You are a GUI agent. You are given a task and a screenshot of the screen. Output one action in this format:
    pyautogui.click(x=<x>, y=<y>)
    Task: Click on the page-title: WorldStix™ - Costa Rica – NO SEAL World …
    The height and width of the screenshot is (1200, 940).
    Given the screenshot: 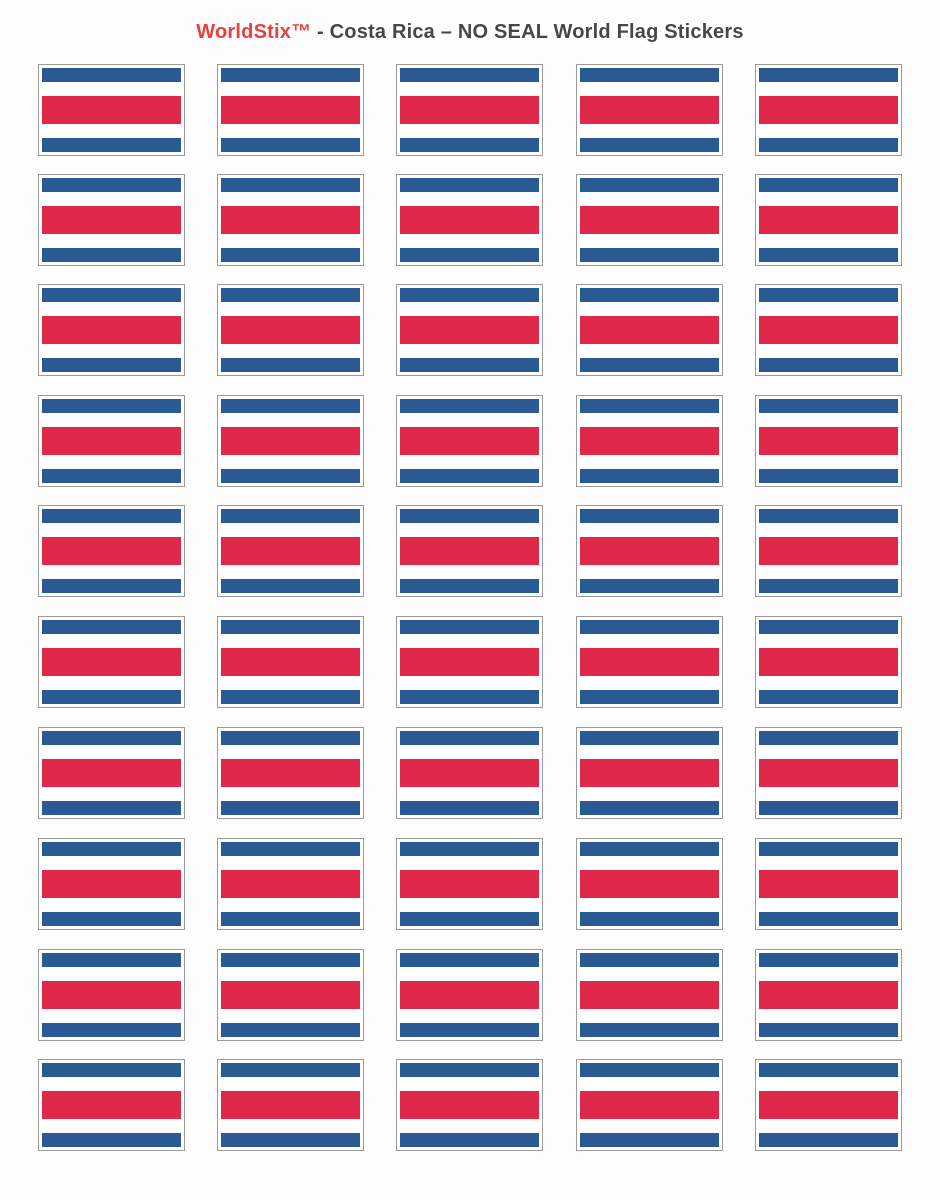 What is the action you would take?
    pyautogui.click(x=470, y=32)
    